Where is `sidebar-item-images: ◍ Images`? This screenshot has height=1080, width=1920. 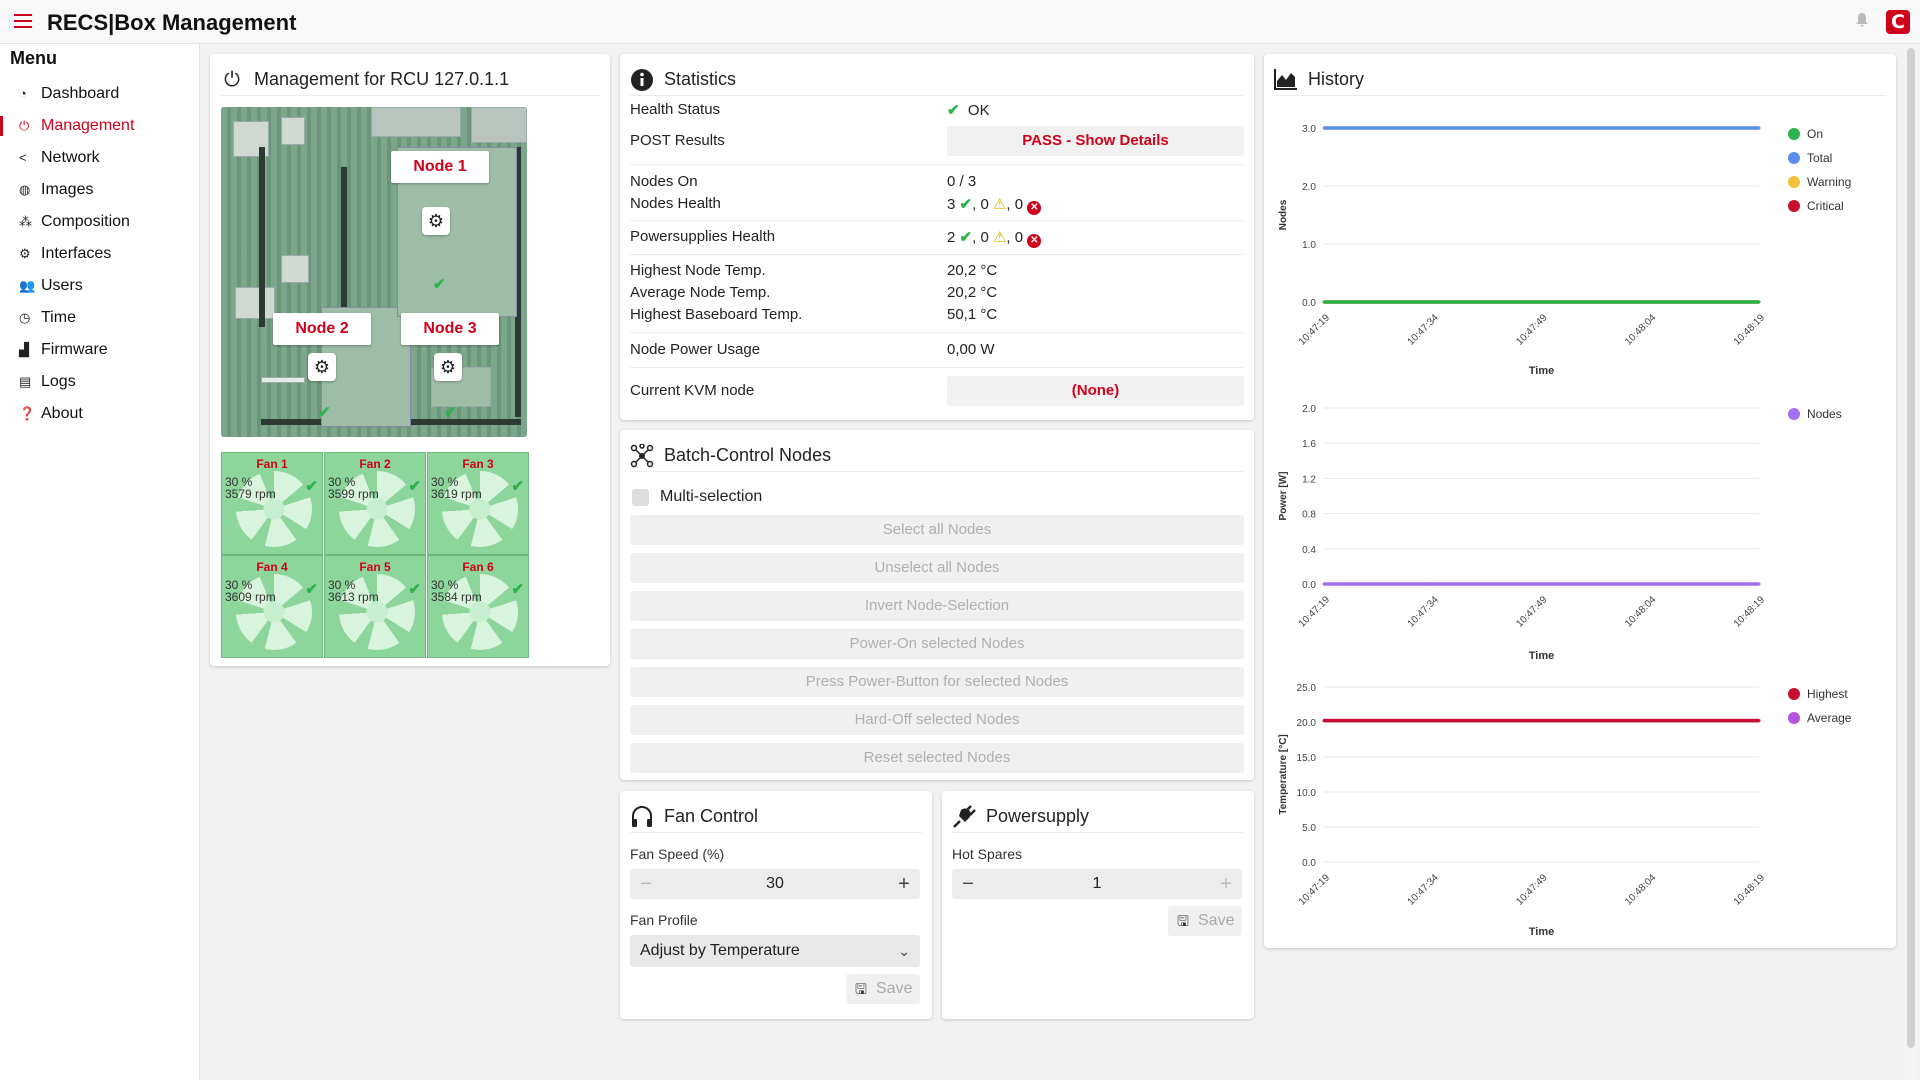
sidebar-item-images: ◍ Images is located at coordinates (99, 190).